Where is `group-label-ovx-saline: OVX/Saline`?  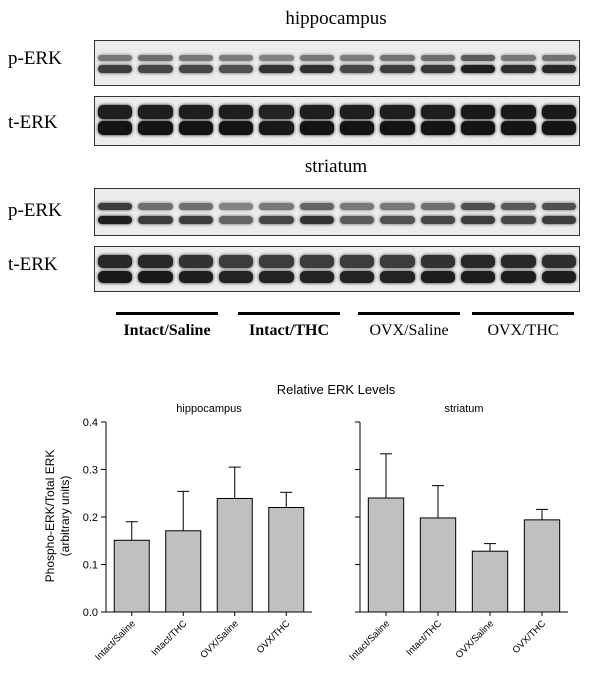 group-label-ovx-saline: OVX/Saline is located at coordinates (409, 330).